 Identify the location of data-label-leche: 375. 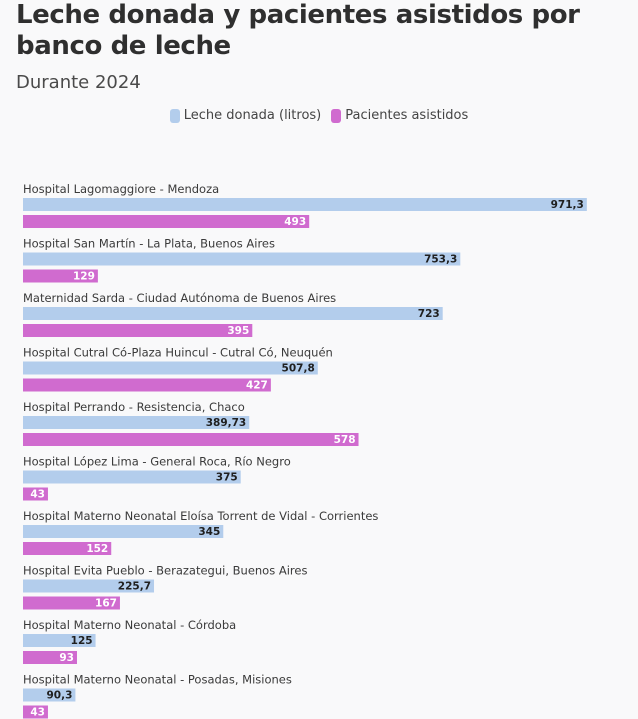
(227, 478).